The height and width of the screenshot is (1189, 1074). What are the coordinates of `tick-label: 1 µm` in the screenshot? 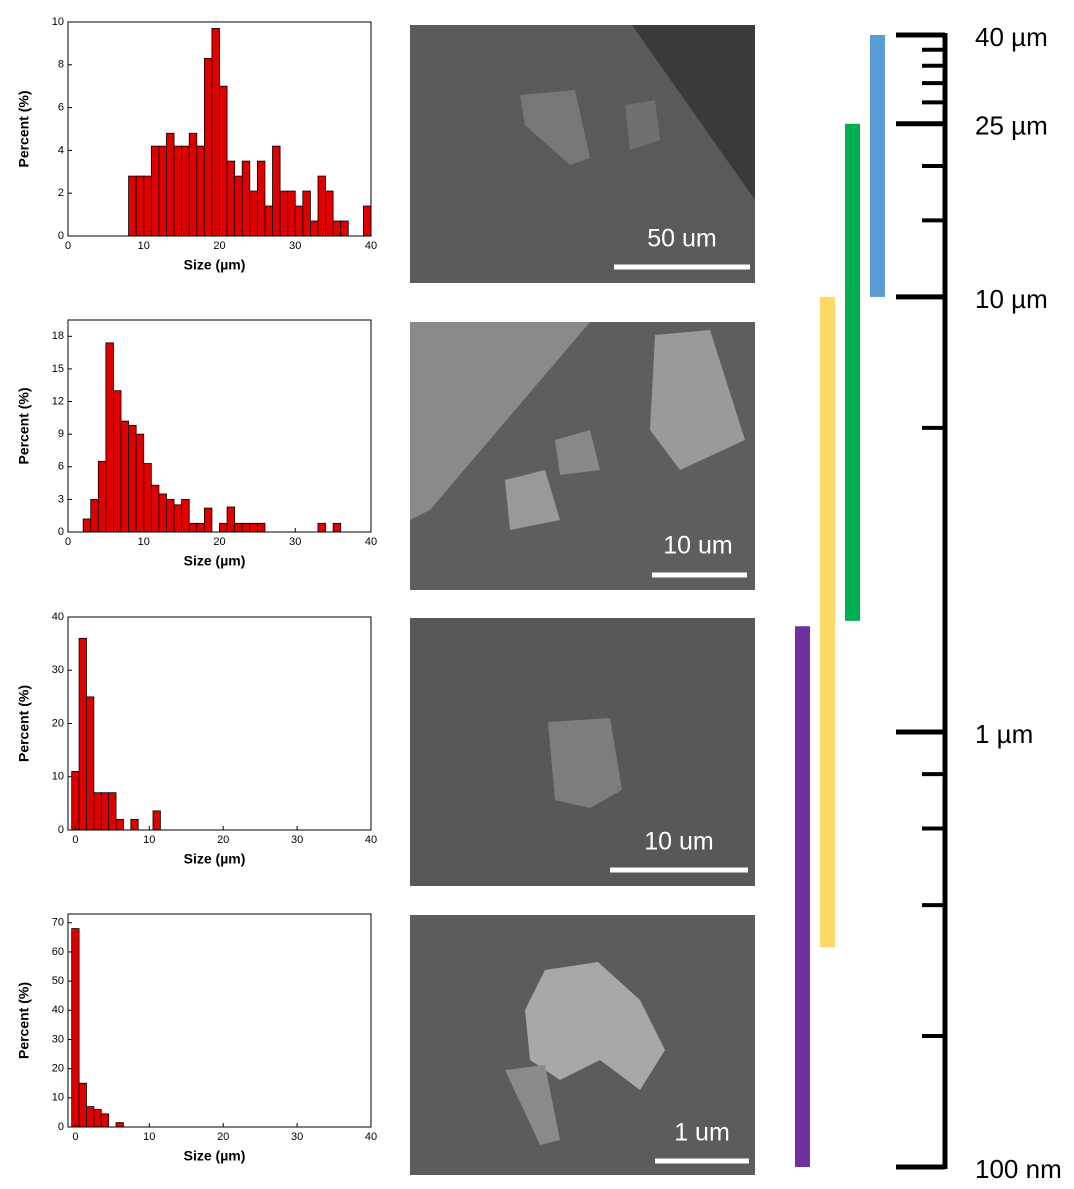 It's located at (1004, 734).